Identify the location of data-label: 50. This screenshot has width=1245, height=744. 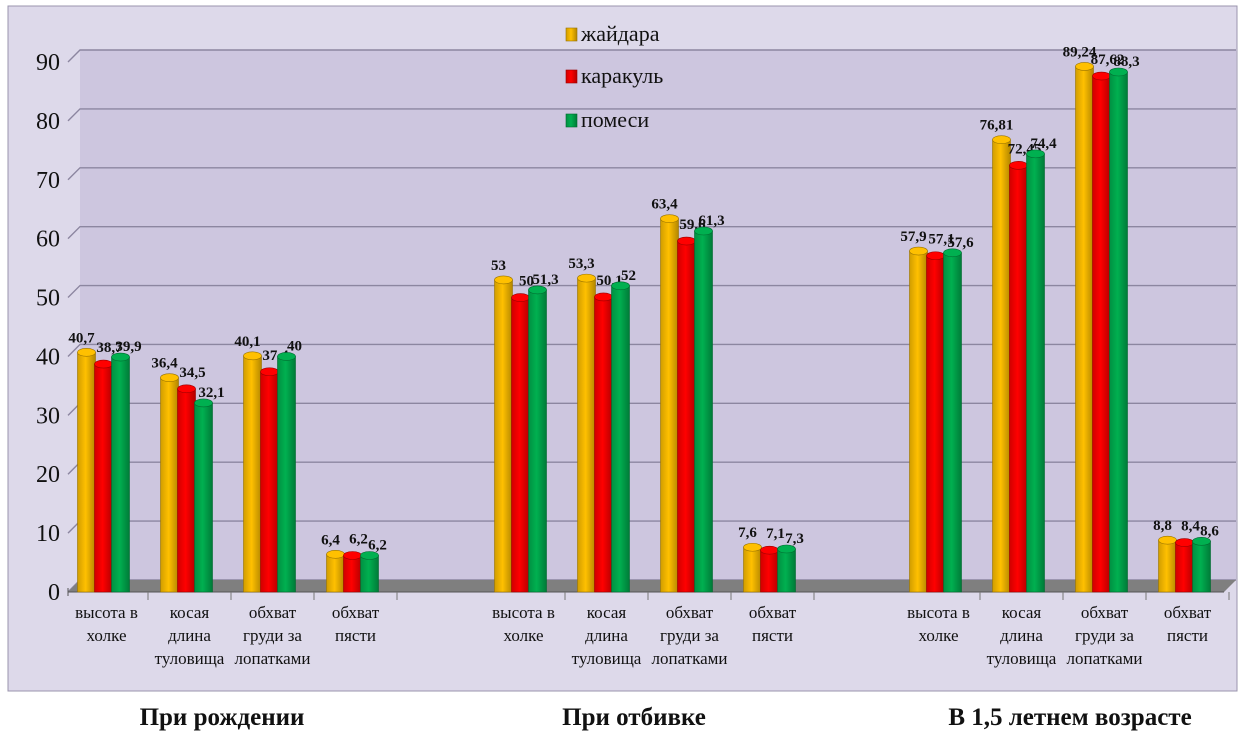
(526, 282).